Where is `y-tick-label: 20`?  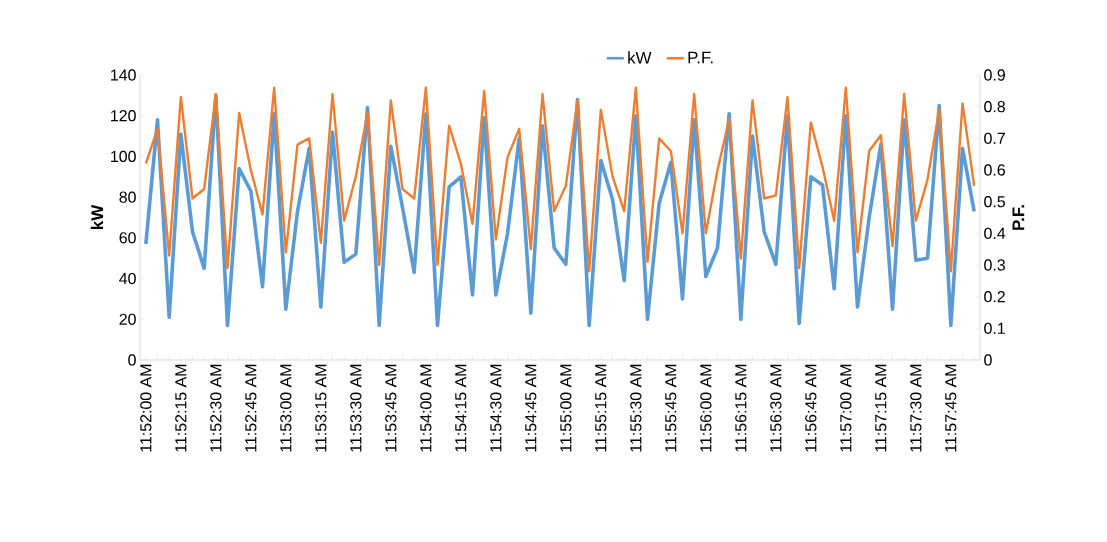 y-tick-label: 20 is located at coordinates (127, 319).